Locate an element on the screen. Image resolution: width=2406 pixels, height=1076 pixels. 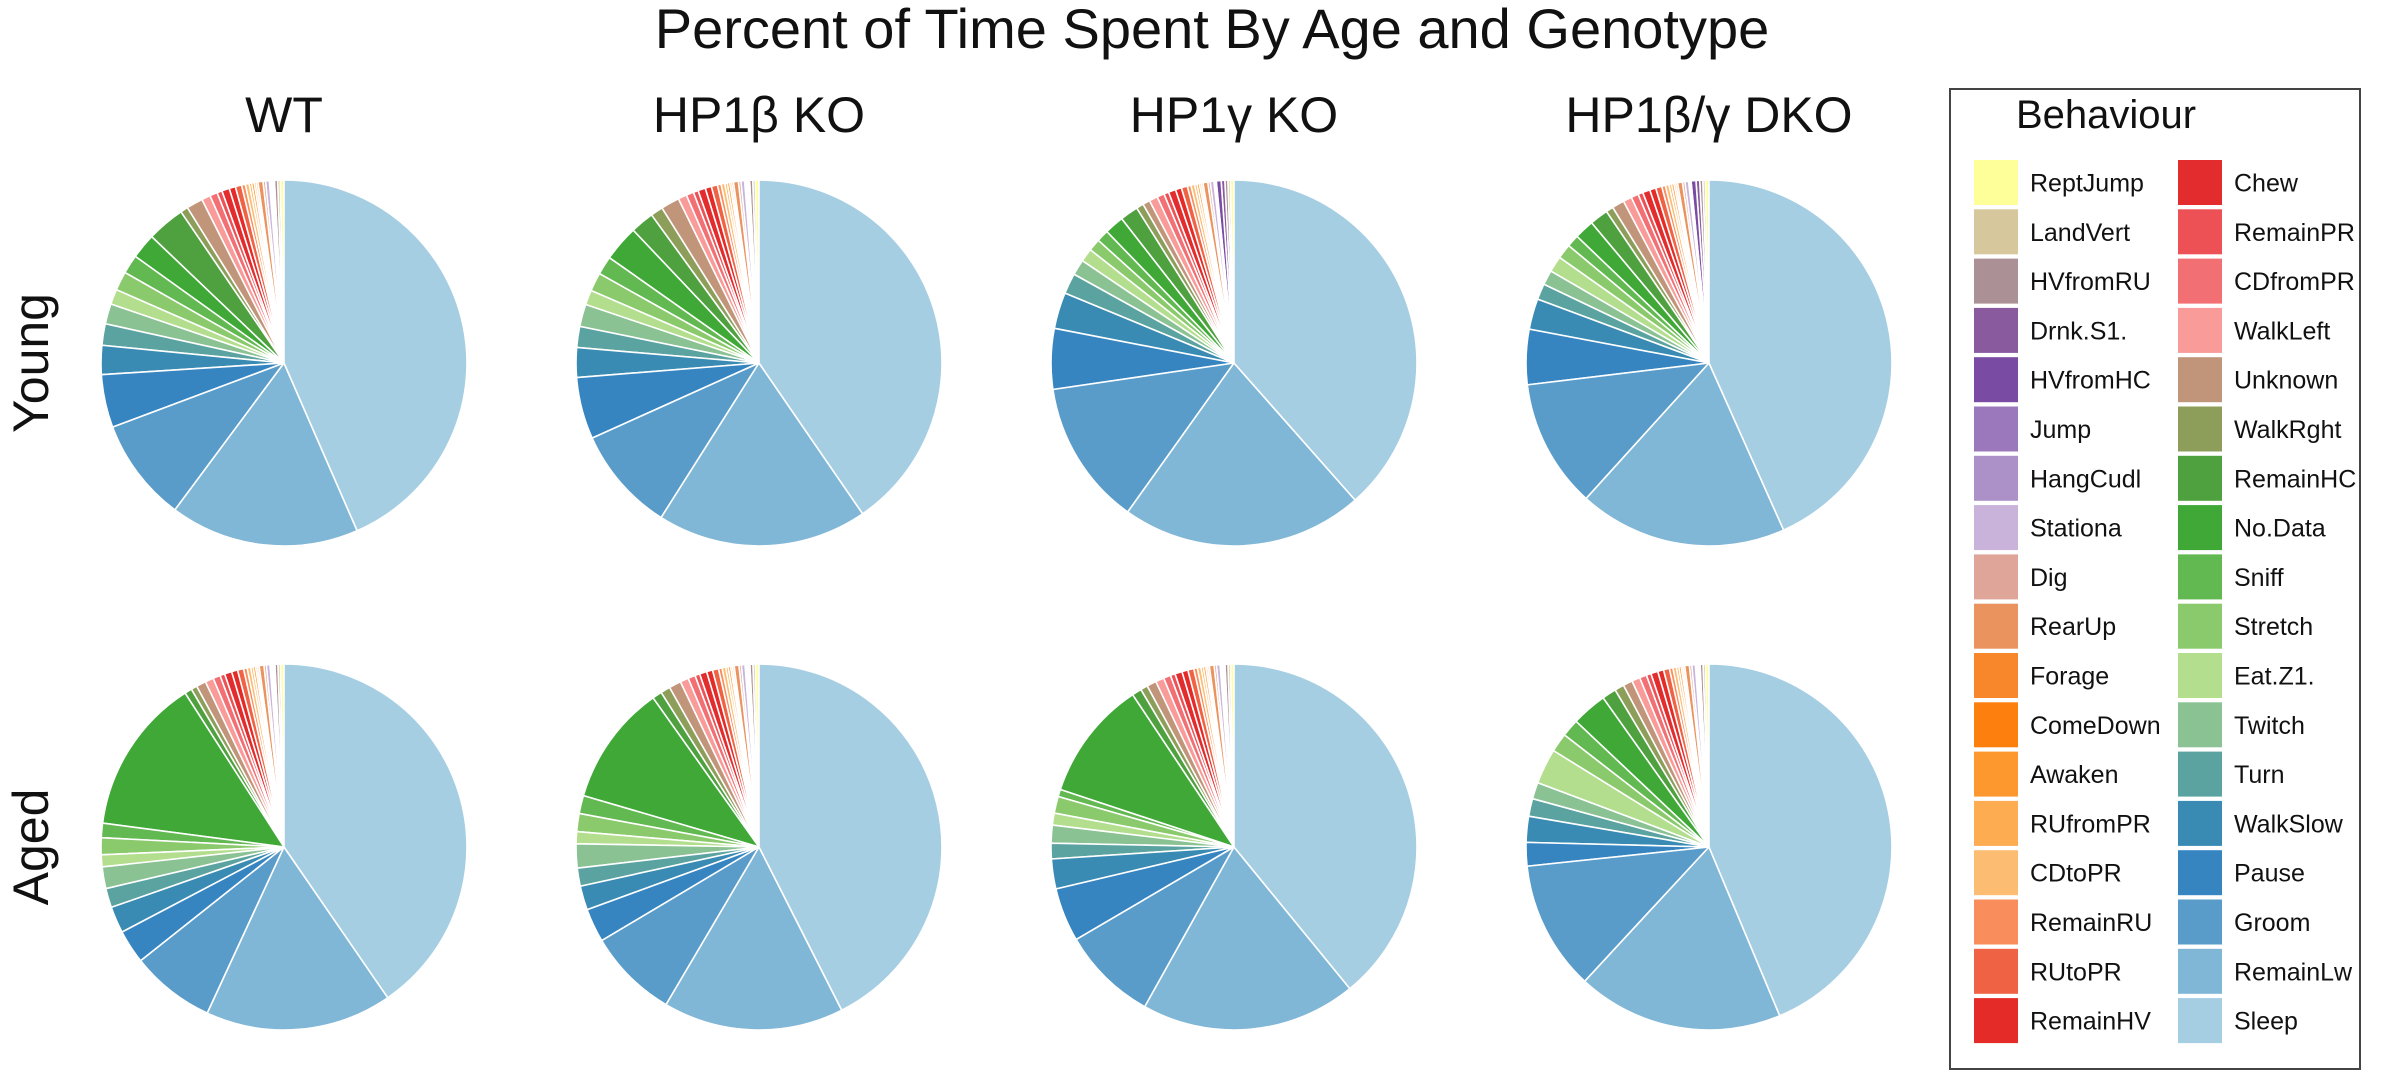
legend-item-walkrght: WalkRght is located at coordinates (2259, 429).